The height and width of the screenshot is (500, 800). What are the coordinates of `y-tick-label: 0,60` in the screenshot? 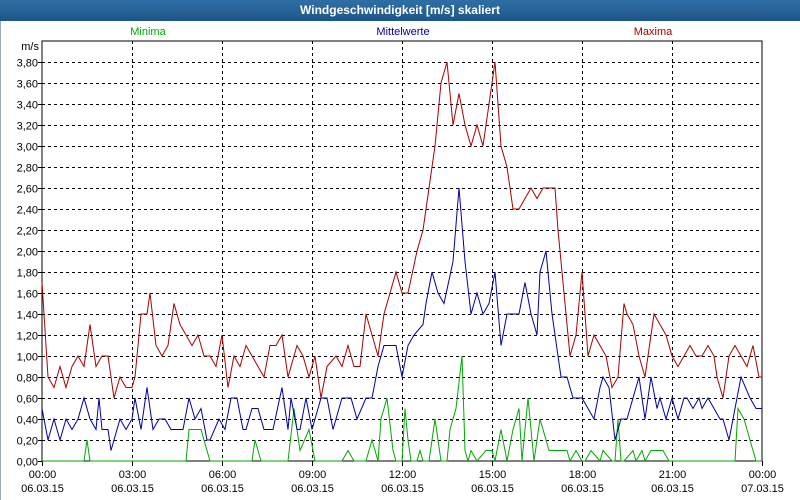 It's located at (27, 400).